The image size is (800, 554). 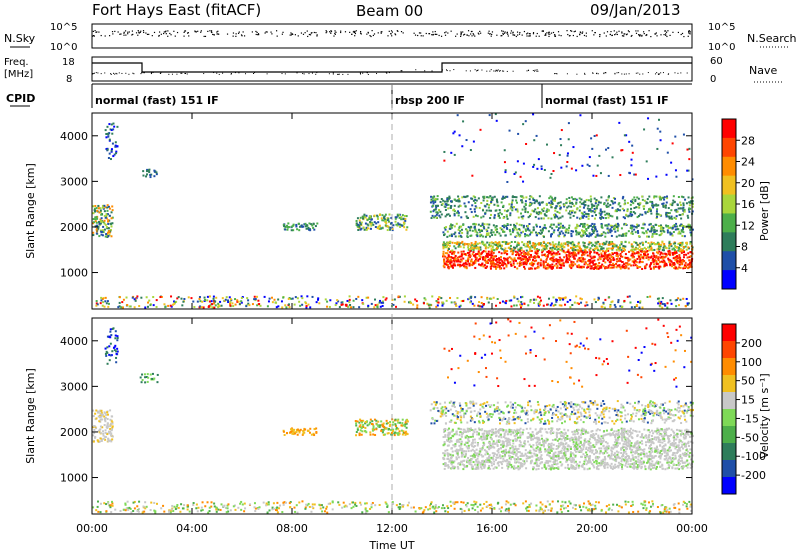 What do you see at coordinates (176, 10) in the screenshot?
I see `station-title: Fort Hays East (fitACF)` at bounding box center [176, 10].